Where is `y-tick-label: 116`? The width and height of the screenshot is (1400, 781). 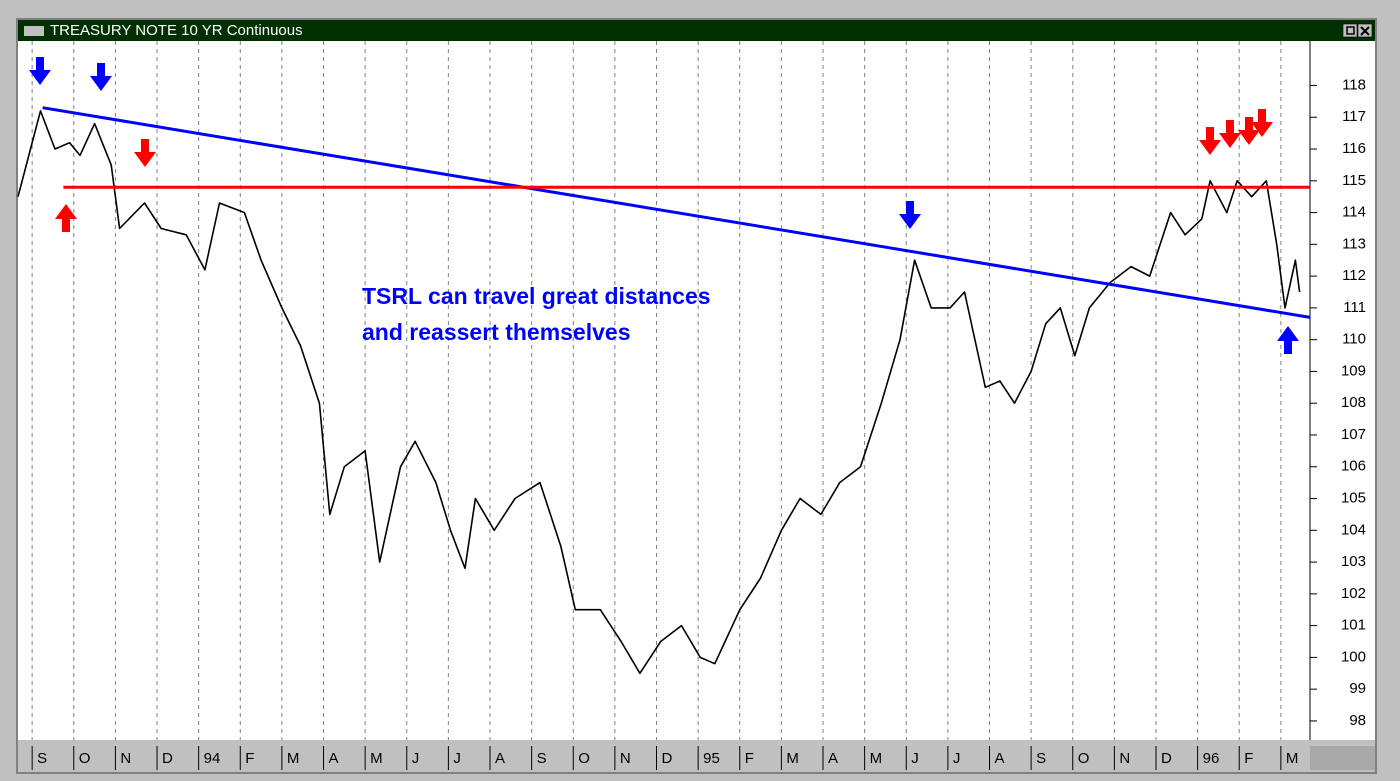 y-tick-label: 116 is located at coordinates (1354, 148).